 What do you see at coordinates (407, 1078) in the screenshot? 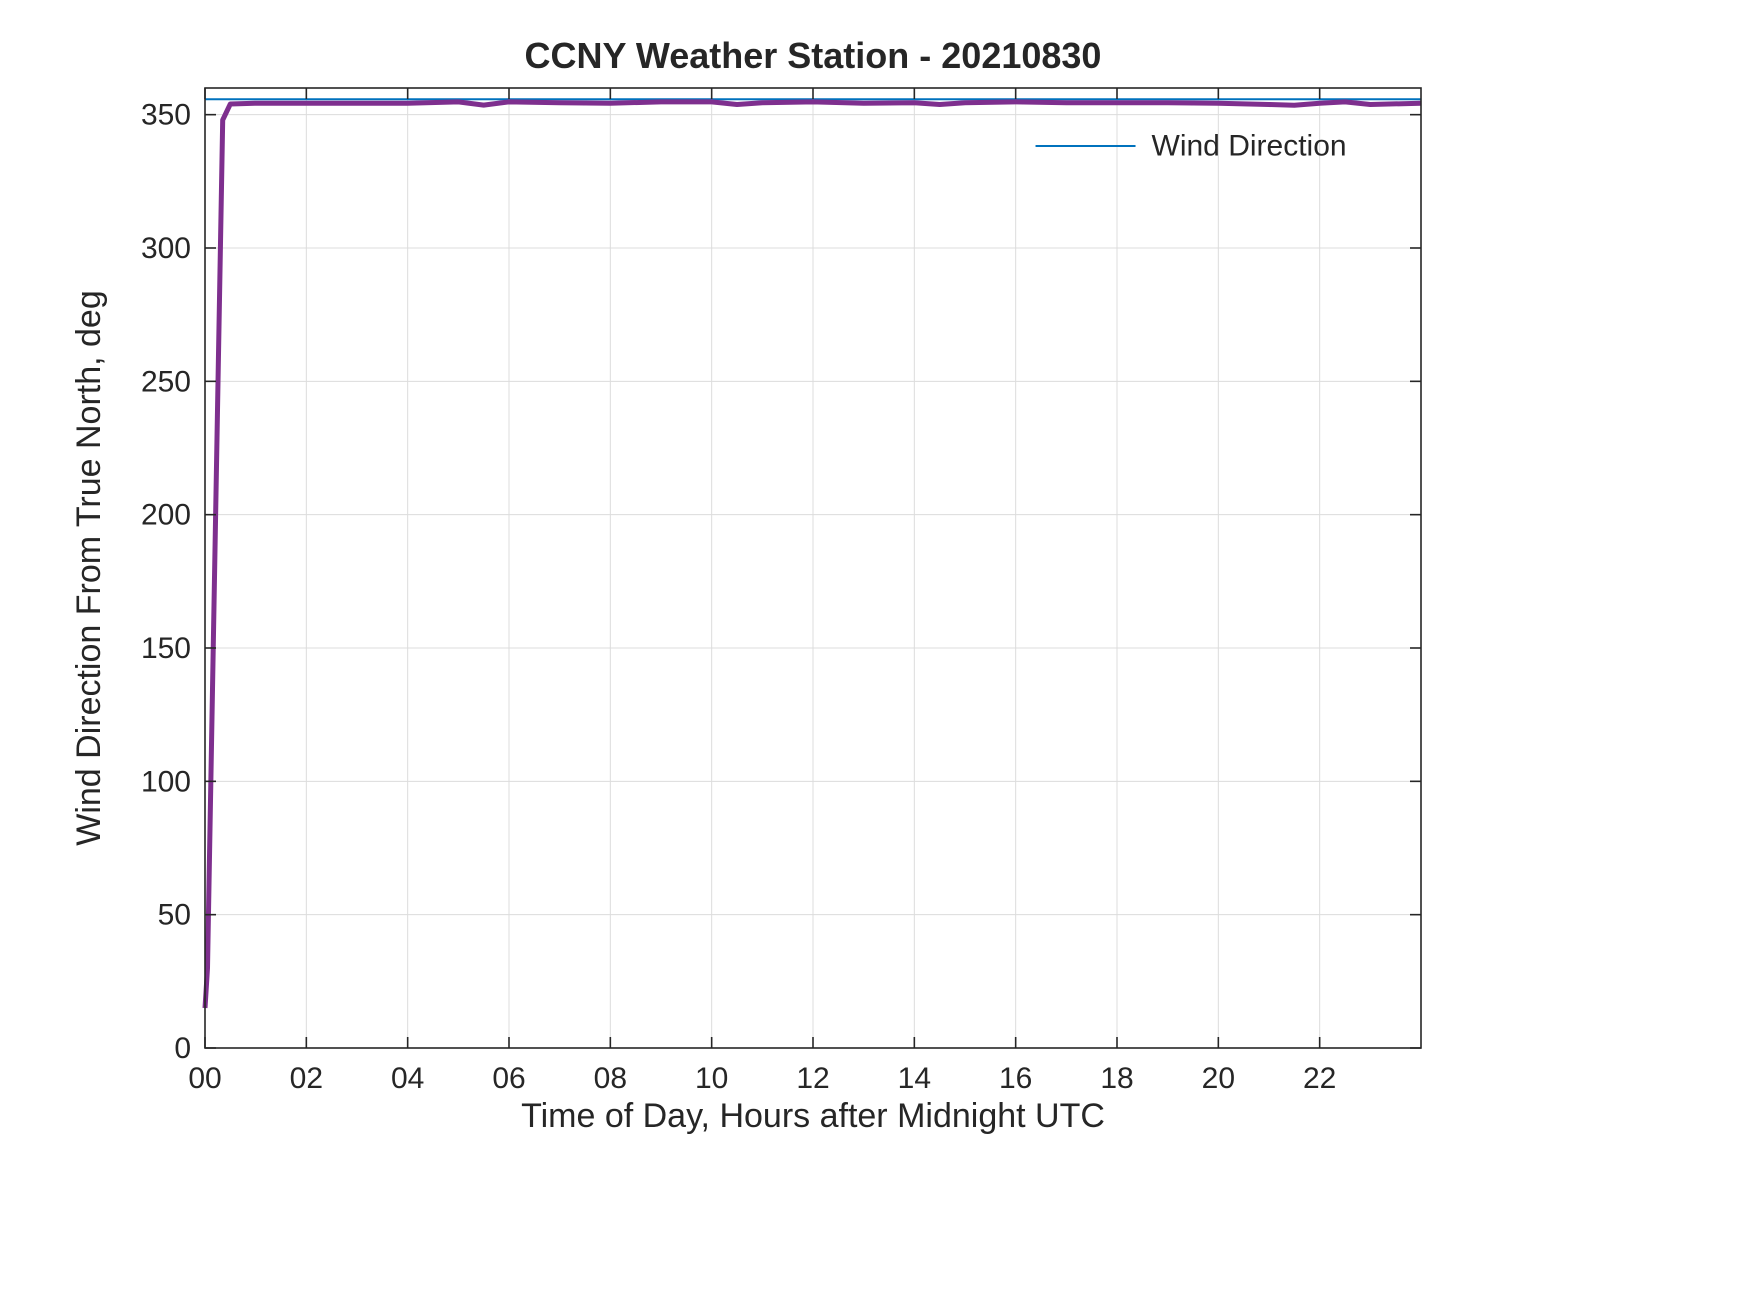
I see `x-tick-label: 04` at bounding box center [407, 1078].